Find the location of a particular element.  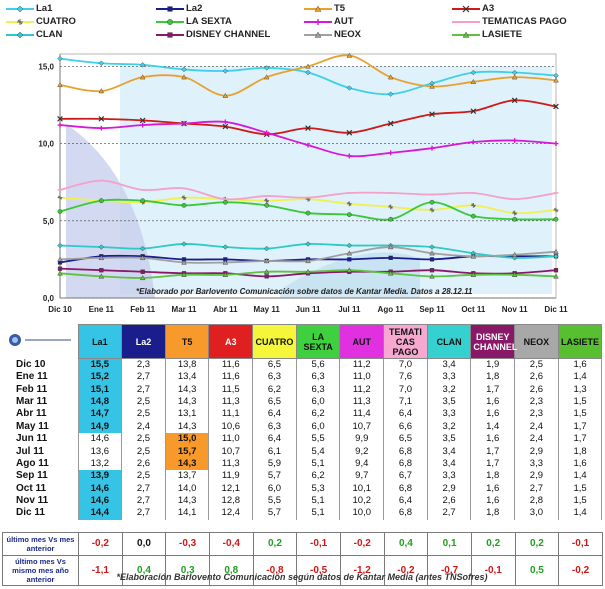

table-cell: 3,5 is located at coordinates (449, 439).